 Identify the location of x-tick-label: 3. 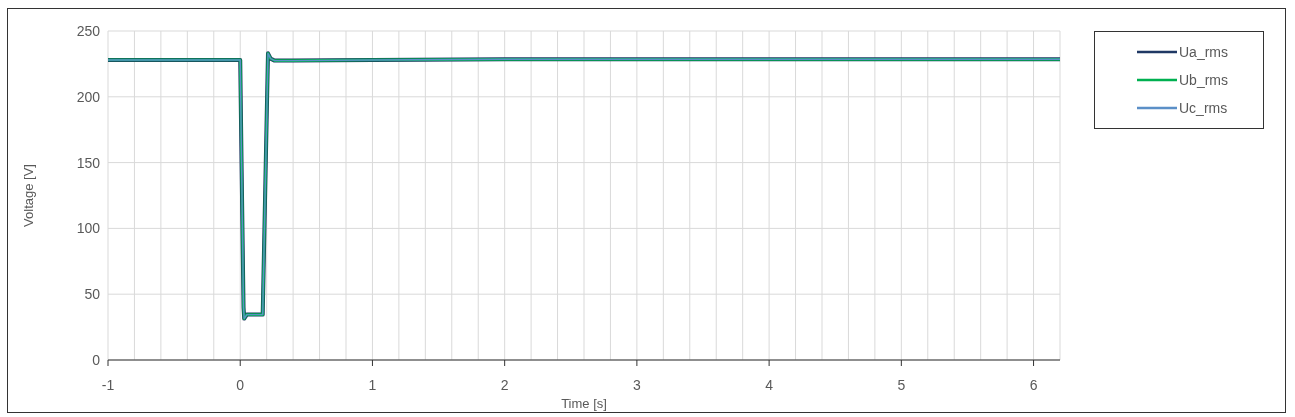
(636, 385).